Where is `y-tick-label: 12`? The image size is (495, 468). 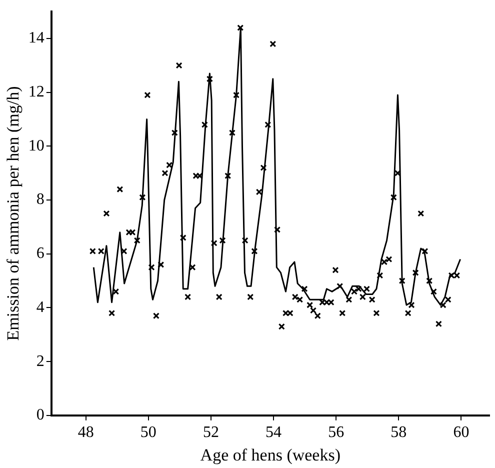
y-tick-label: 12 is located at coordinates (36, 92).